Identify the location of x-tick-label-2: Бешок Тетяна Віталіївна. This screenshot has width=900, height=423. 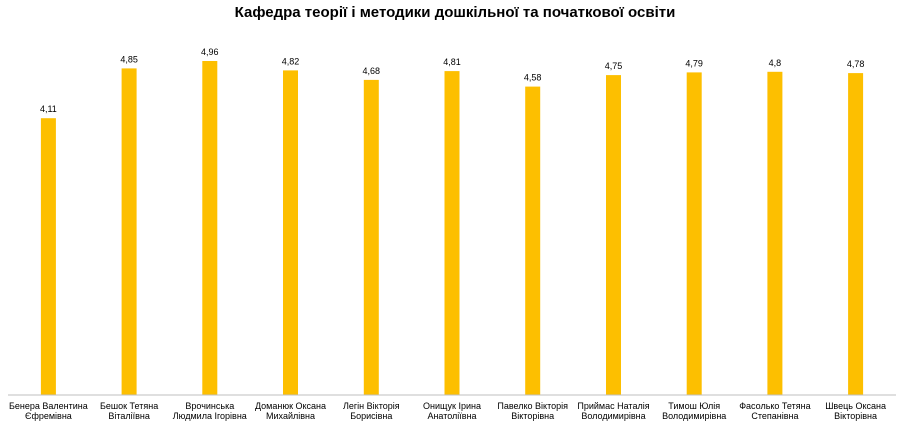
(129, 411).